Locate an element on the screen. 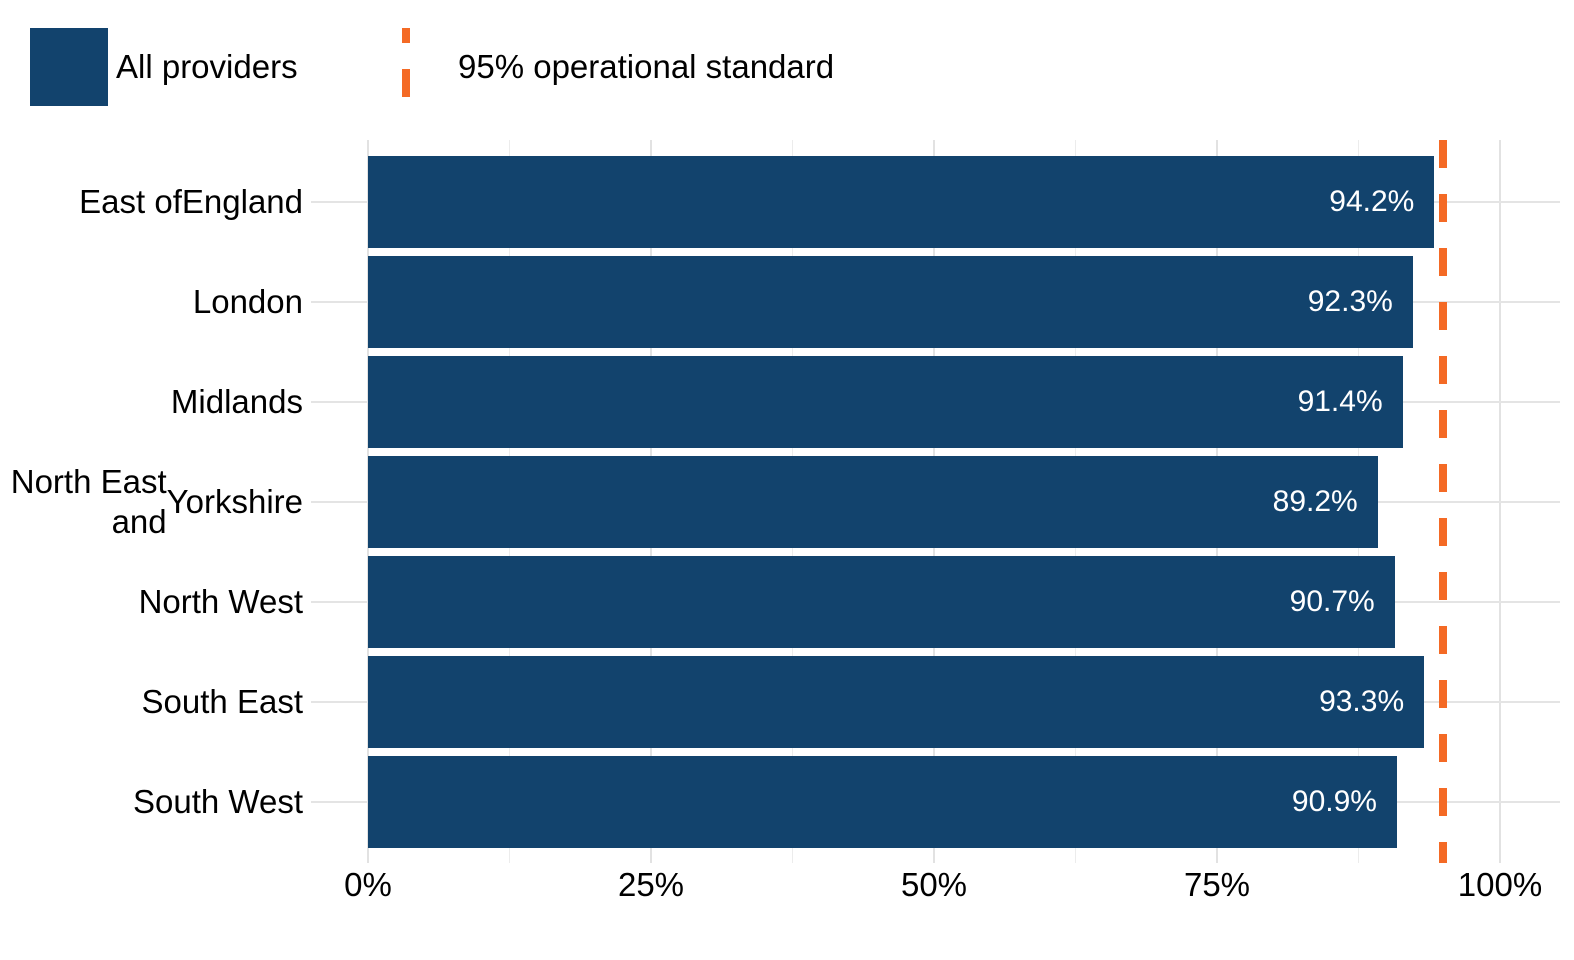 The height and width of the screenshot is (960, 1574). bar-south-east: 93.3% is located at coordinates (896, 702).